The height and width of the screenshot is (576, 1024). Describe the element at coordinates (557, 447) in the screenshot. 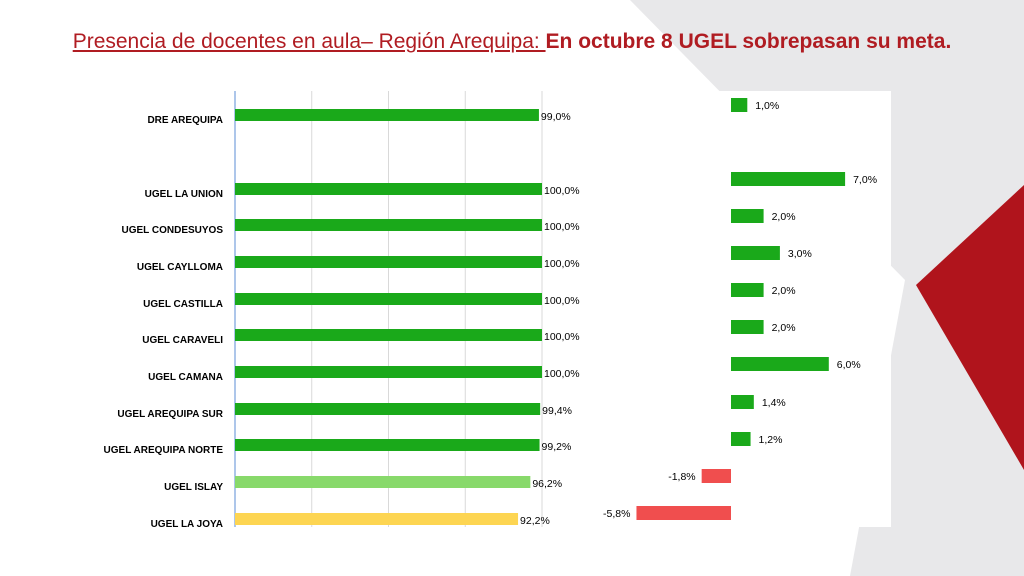

I see `value-label: 99,2%` at that location.